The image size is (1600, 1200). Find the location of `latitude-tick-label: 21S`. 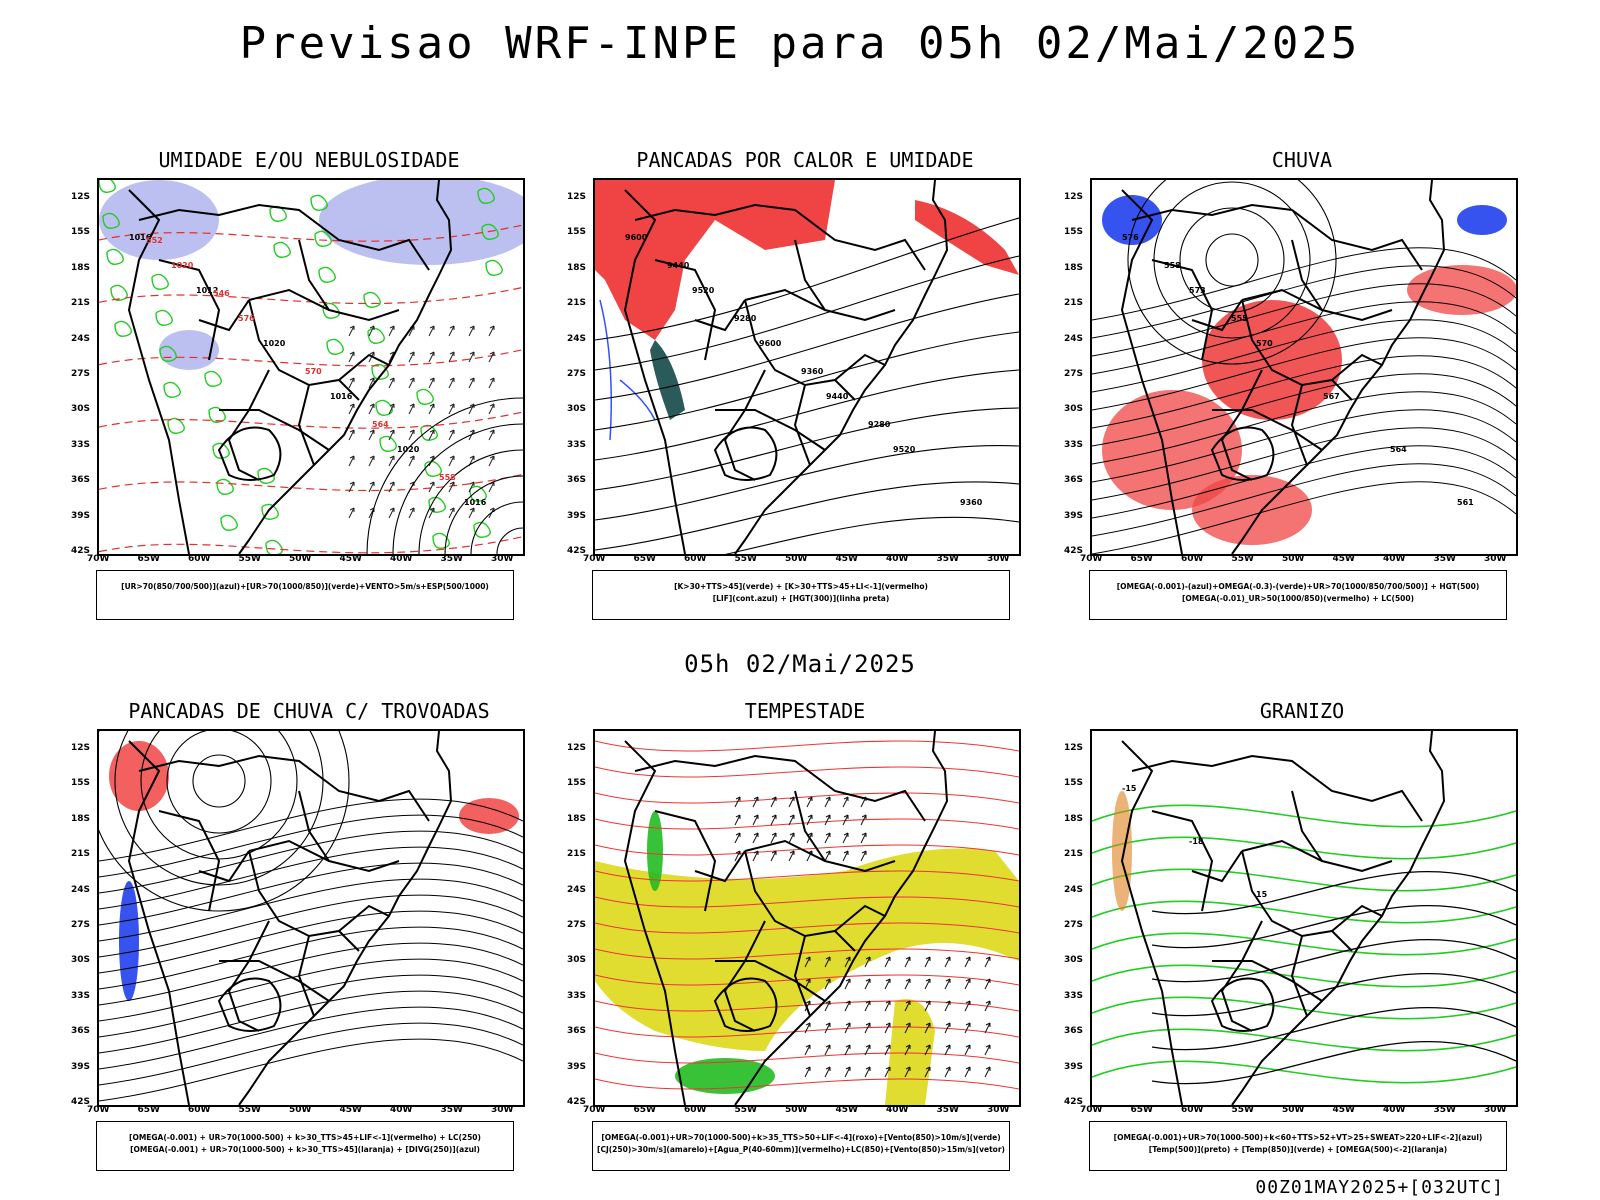

latitude-tick-label: 21S is located at coordinates (577, 854).